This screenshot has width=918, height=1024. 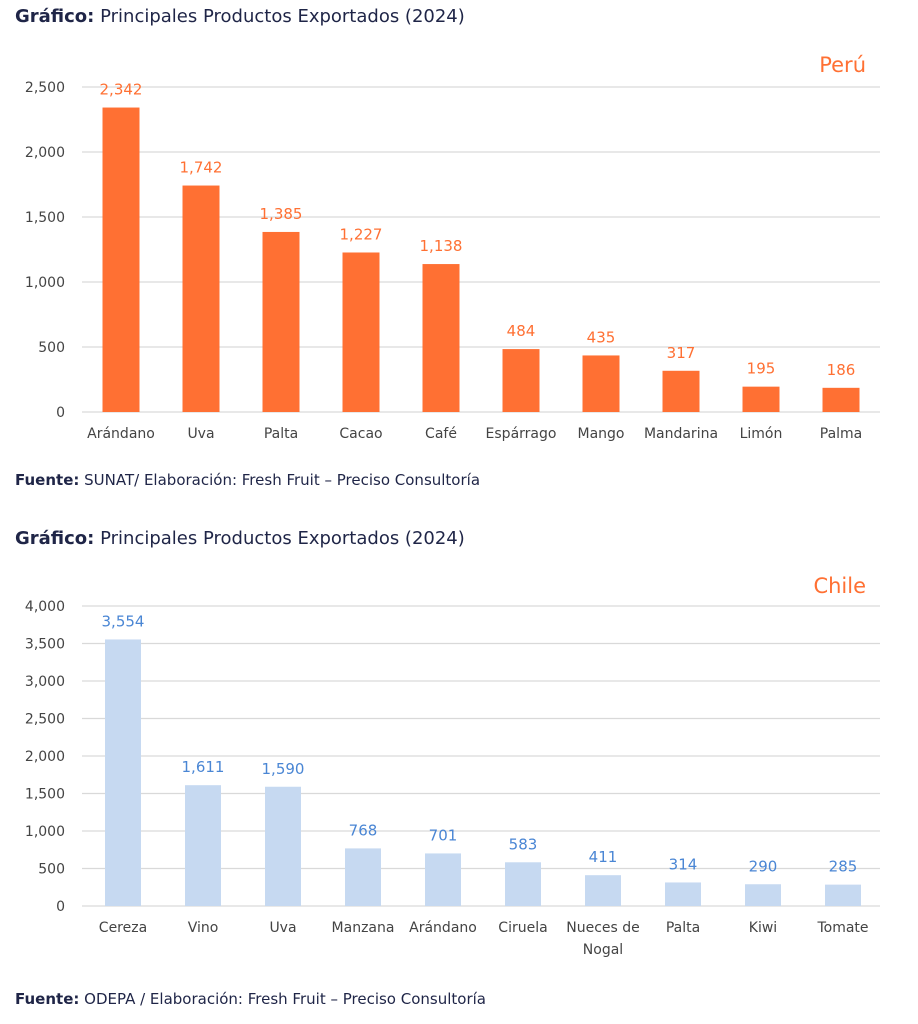 What do you see at coordinates (522, 928) in the screenshot?
I see `x-category-label: Ciruela` at bounding box center [522, 928].